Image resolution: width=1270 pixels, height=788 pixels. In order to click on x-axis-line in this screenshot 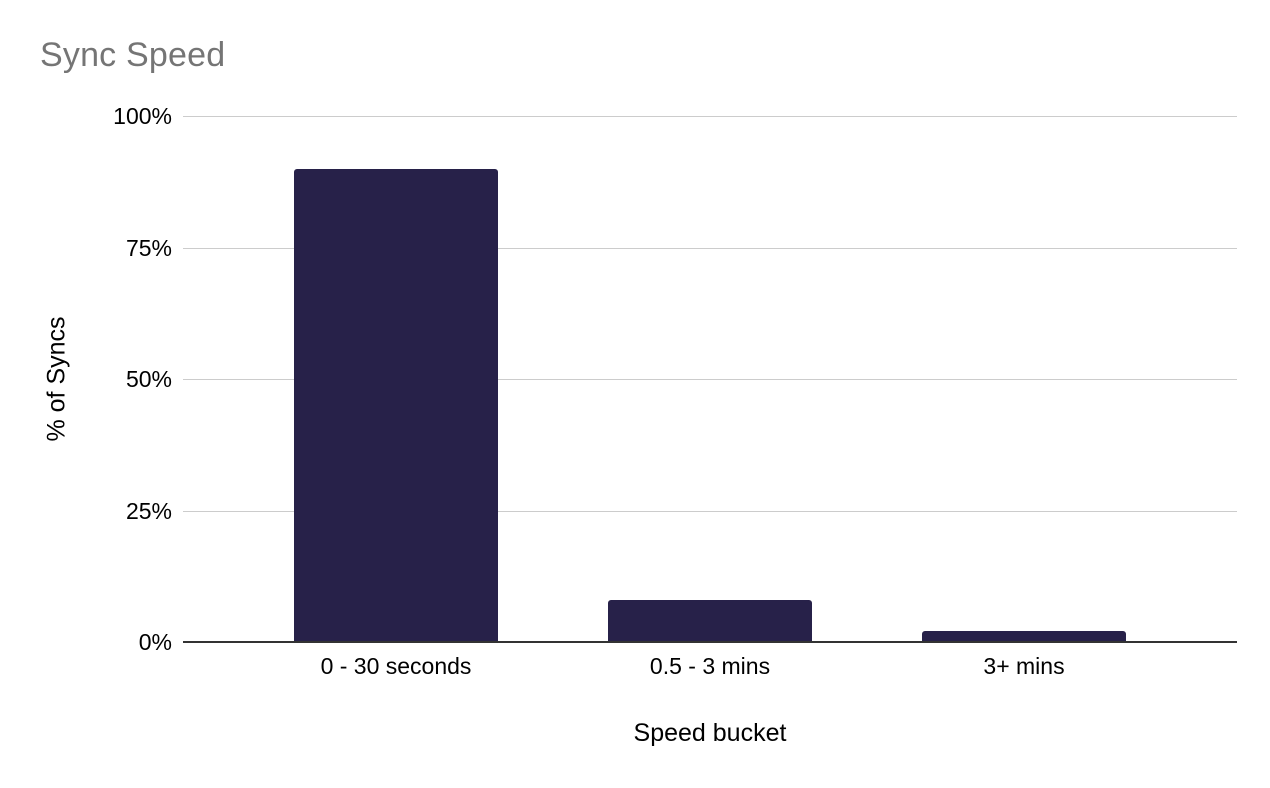, I will do `click(710, 642)`.